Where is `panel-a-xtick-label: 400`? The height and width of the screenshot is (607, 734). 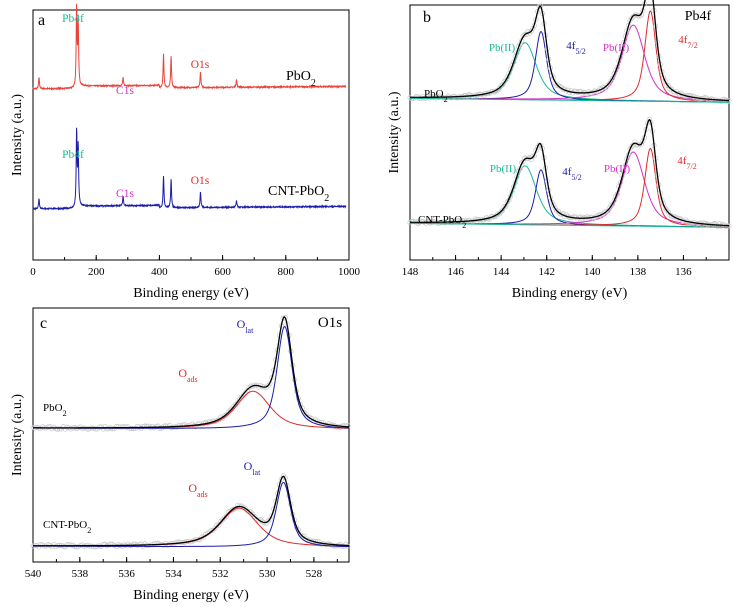
panel-a-xtick-label: 400 is located at coordinates (159, 272).